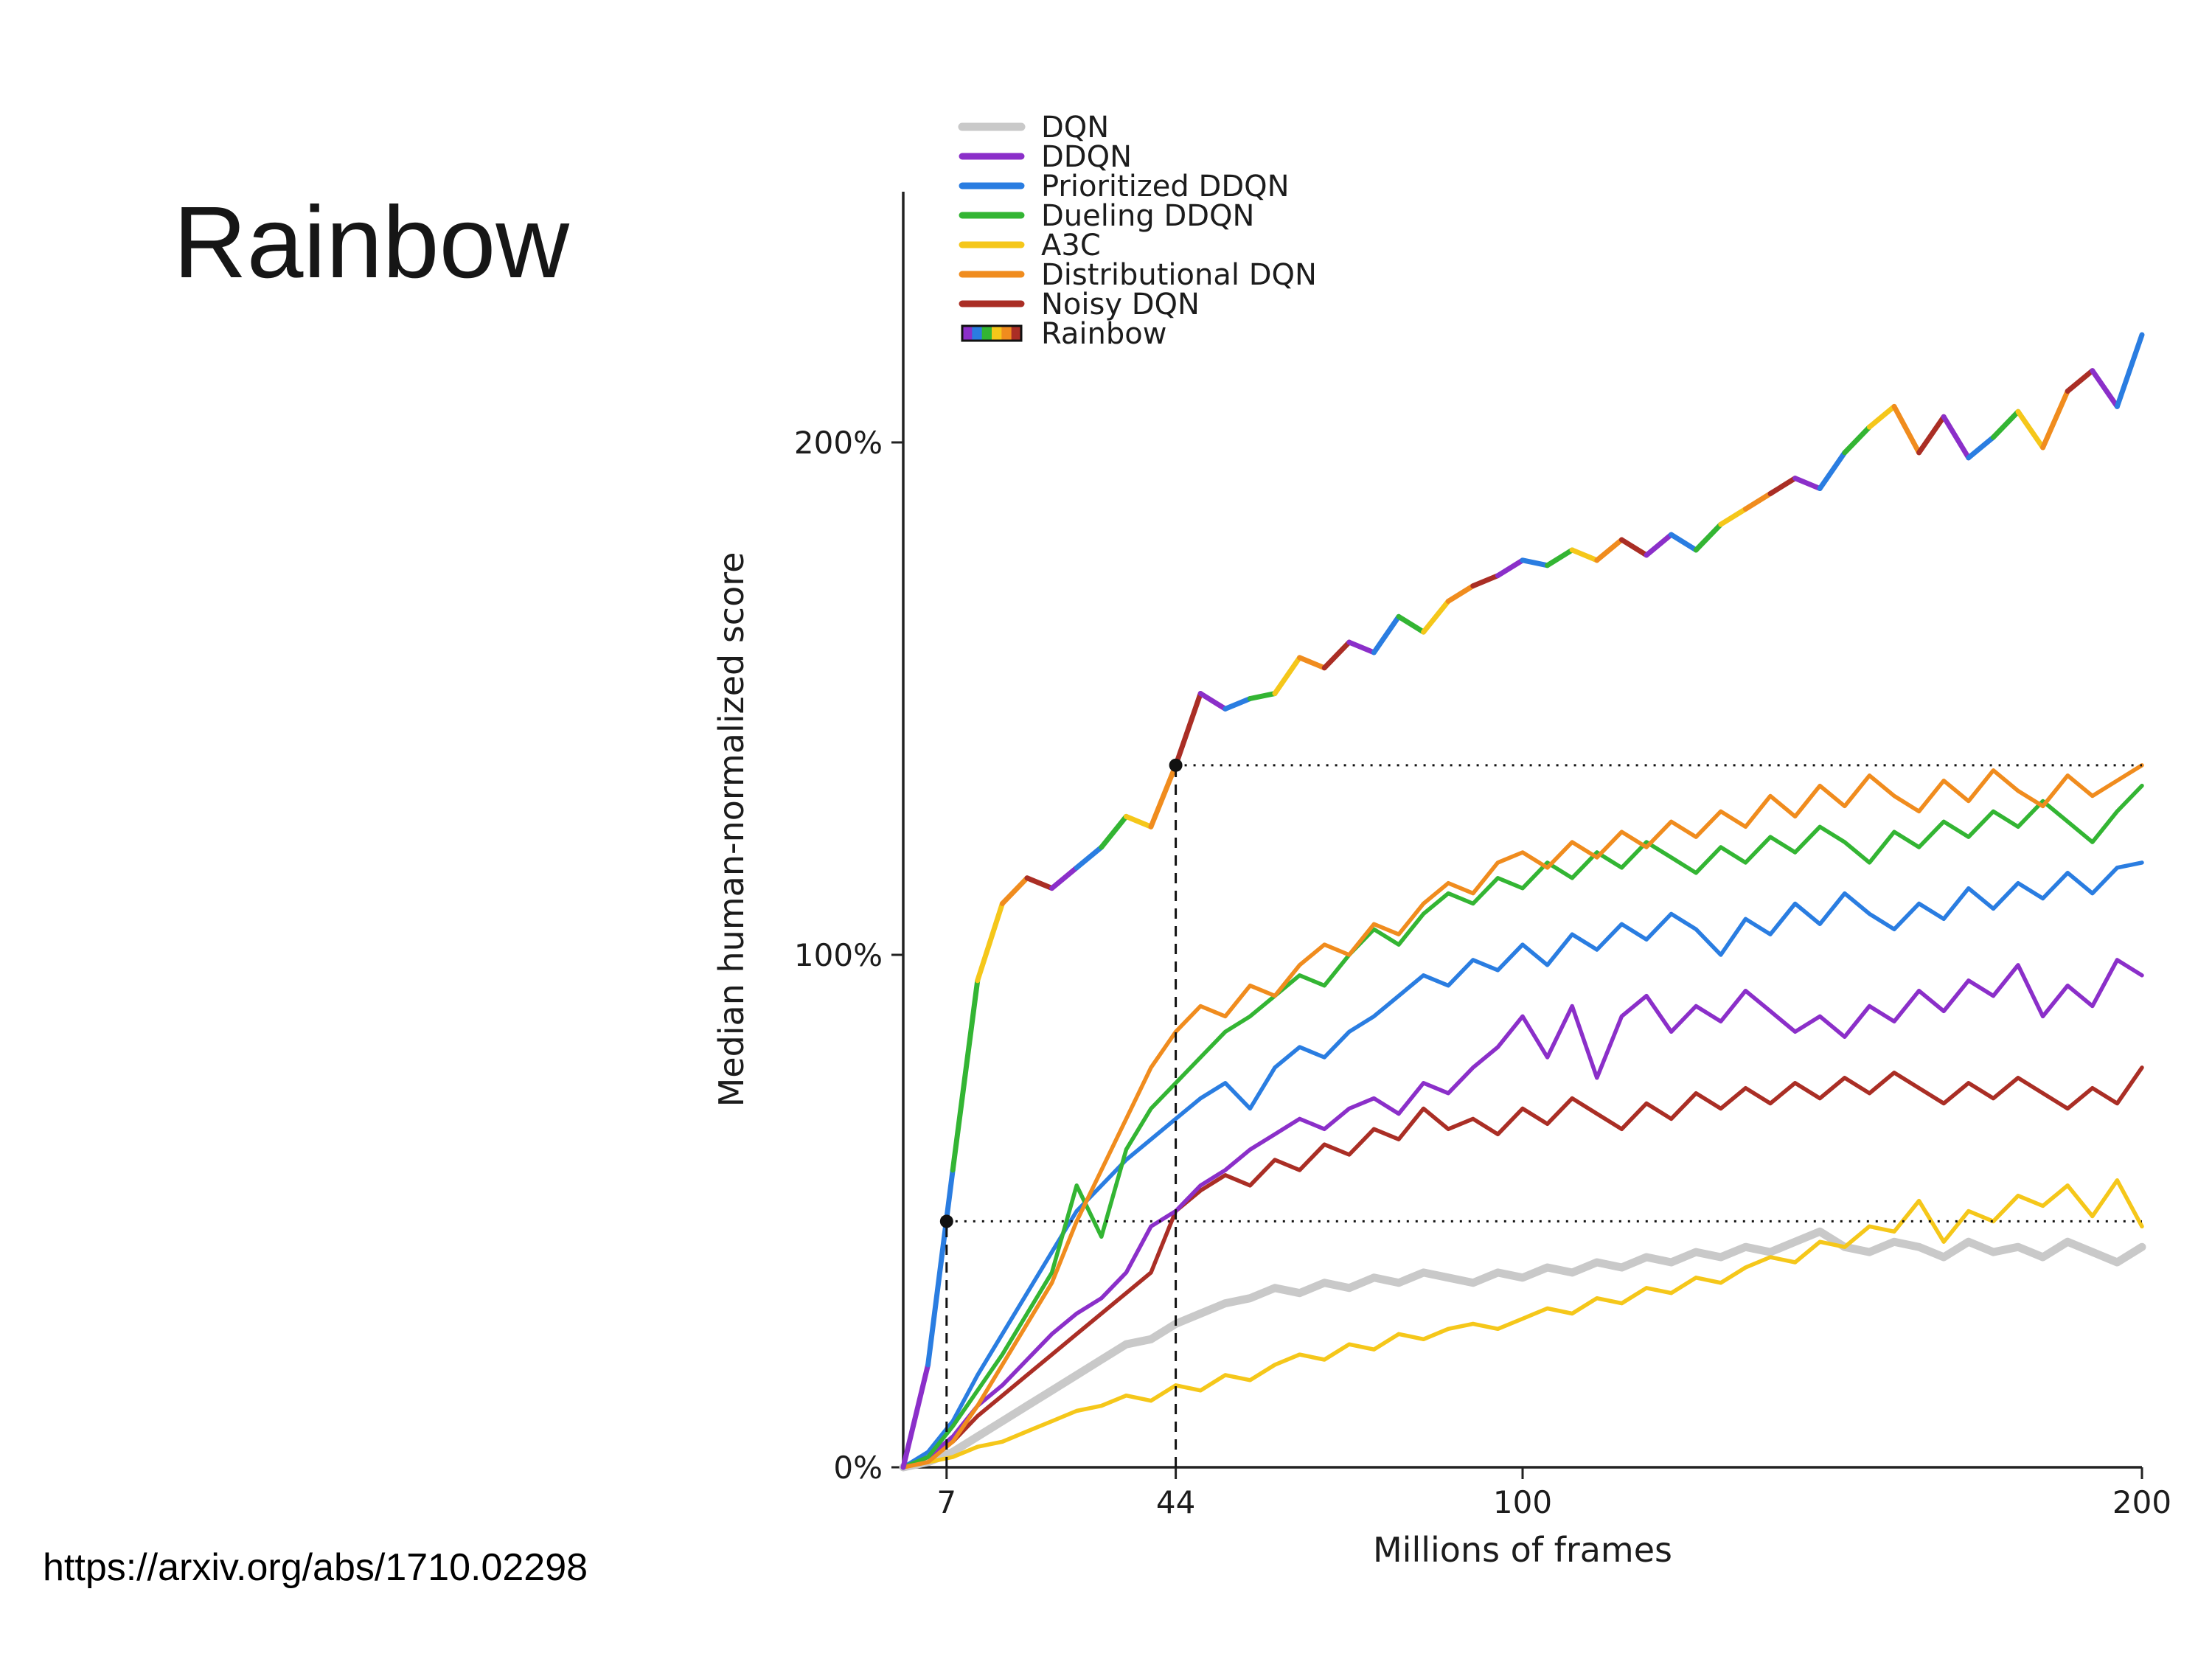 The height and width of the screenshot is (1659, 2212). What do you see at coordinates (1120, 304) in the screenshot?
I see `legend-label: Noisy DQN` at bounding box center [1120, 304].